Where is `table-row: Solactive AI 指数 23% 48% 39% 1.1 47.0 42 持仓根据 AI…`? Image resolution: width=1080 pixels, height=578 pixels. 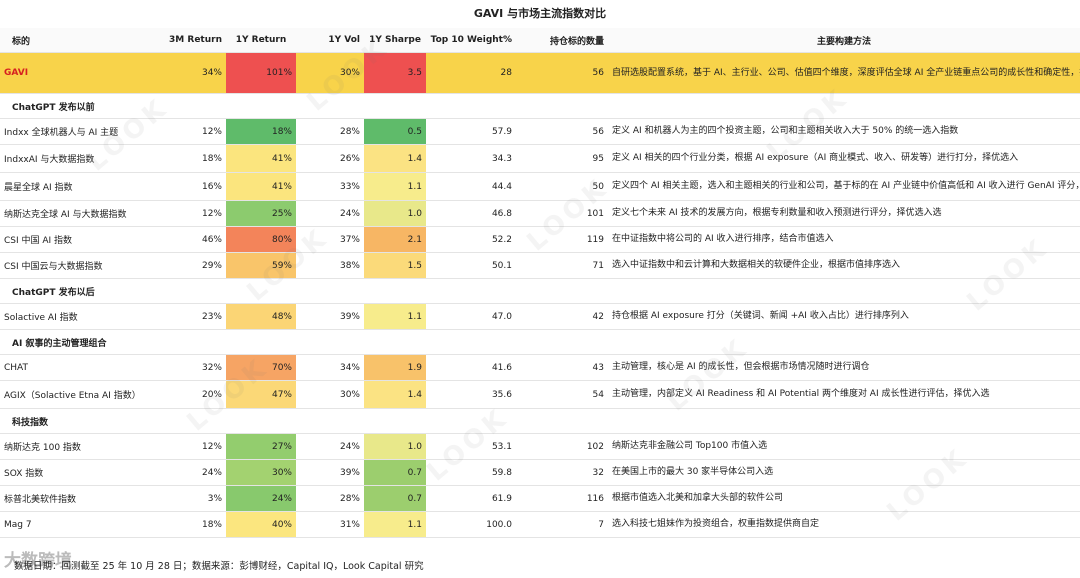
table-row: Solactive AI 指数 23% 48% 39% 1.1 47.0 42 持仓根据 AI… is located at coordinates (540, 316).